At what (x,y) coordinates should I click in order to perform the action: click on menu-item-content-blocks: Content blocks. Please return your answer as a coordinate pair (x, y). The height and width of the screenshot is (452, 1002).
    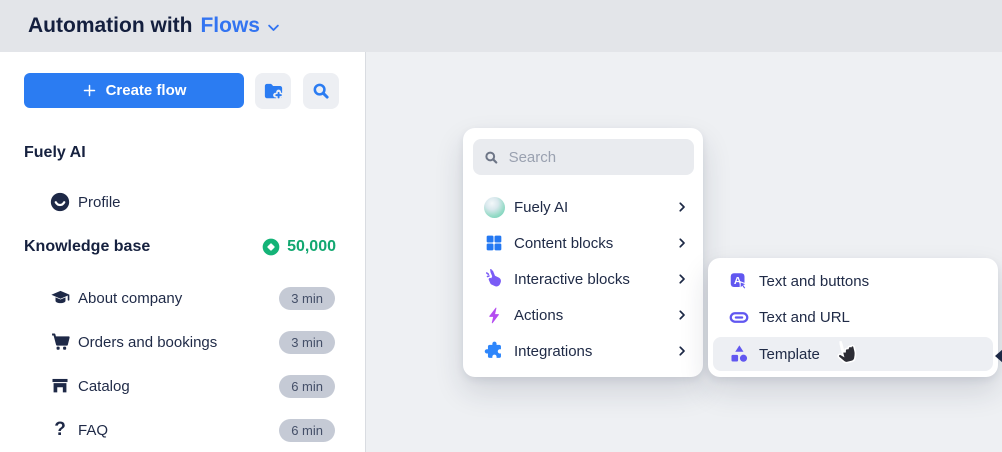
    Looking at the image, I should click on (583, 243).